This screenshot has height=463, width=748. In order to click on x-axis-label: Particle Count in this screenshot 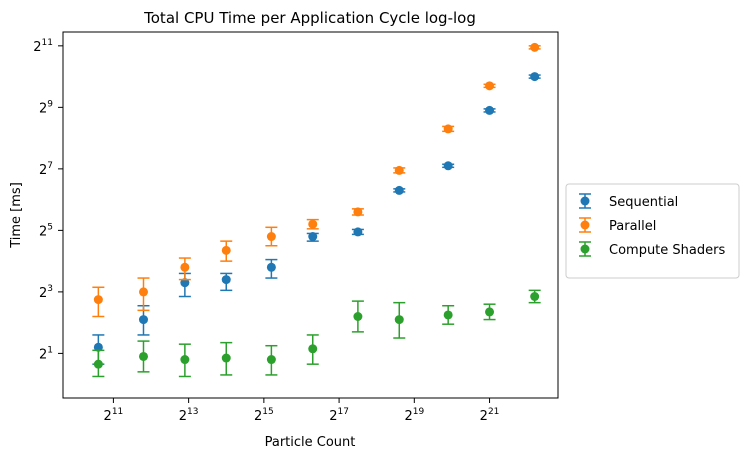, I will do `click(310, 442)`.